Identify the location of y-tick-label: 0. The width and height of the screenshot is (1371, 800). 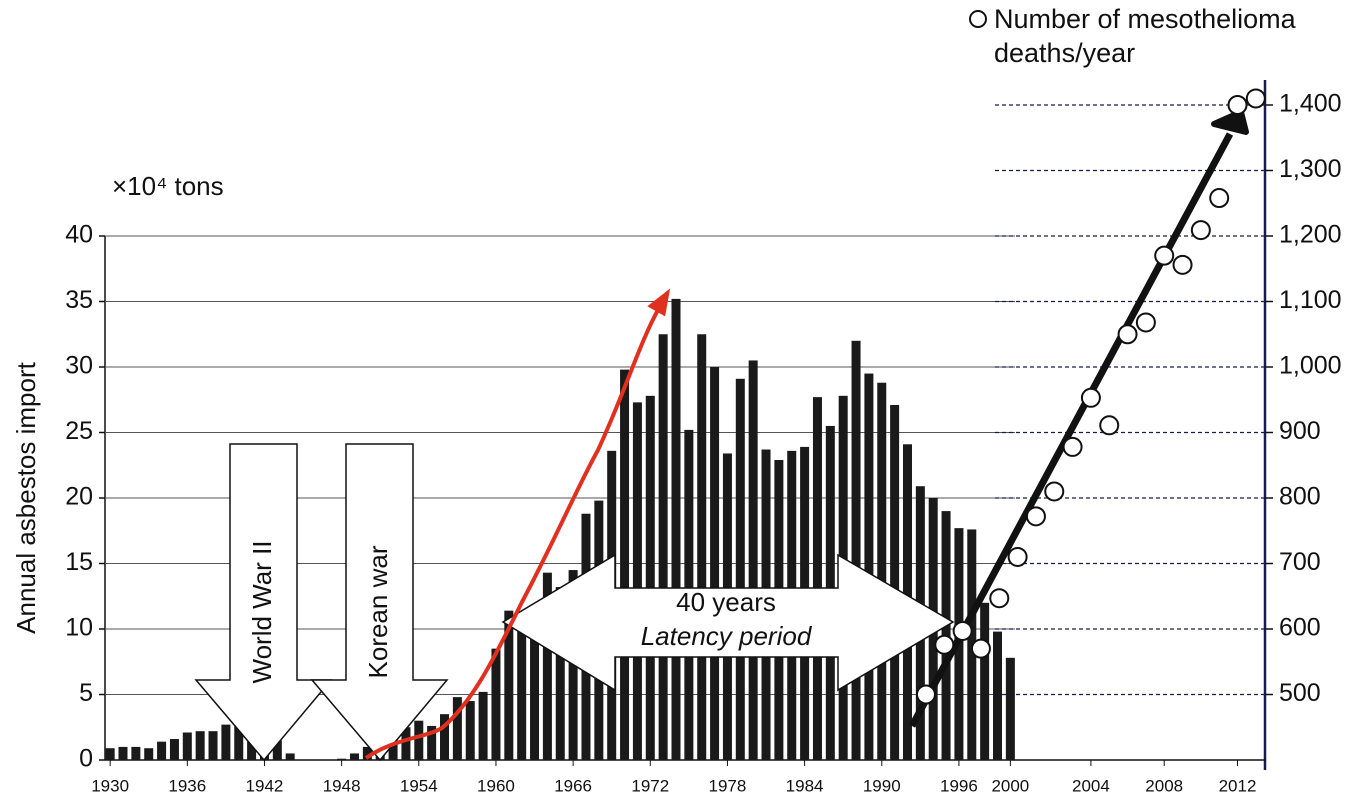
(86, 759).